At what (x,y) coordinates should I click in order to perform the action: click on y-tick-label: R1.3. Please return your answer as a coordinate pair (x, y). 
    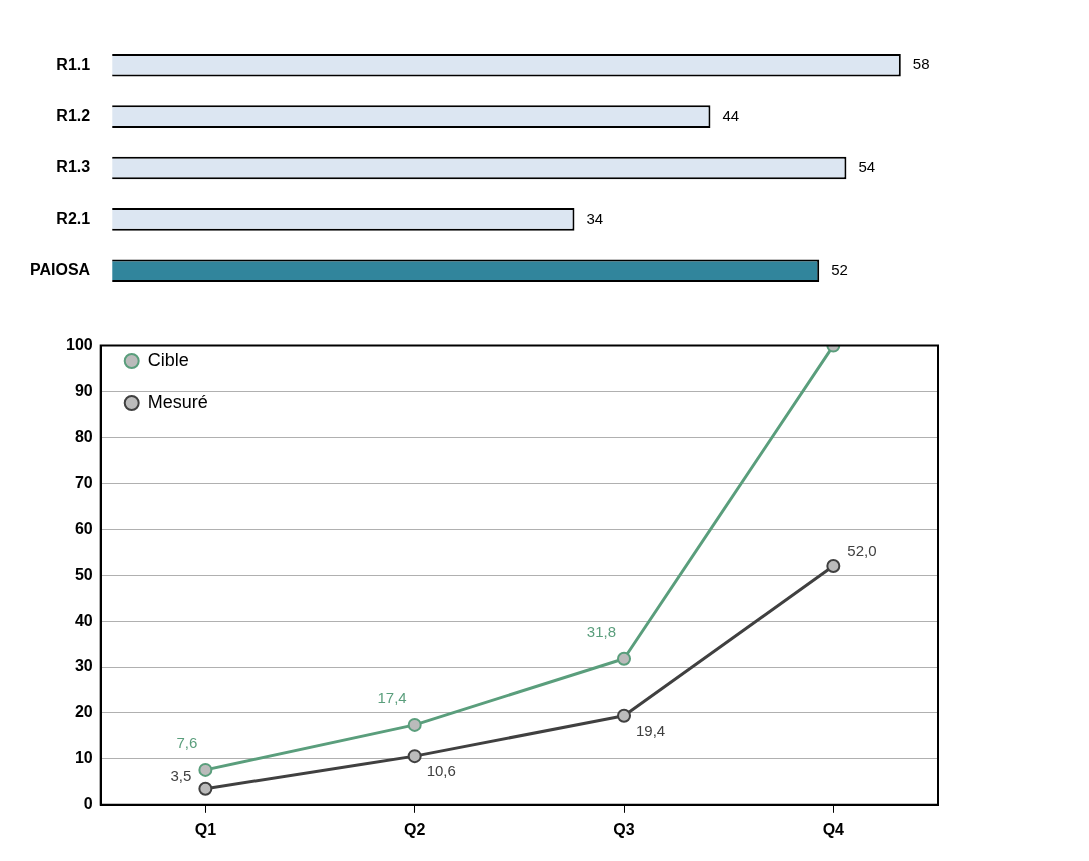
    Looking at the image, I should click on (73, 167).